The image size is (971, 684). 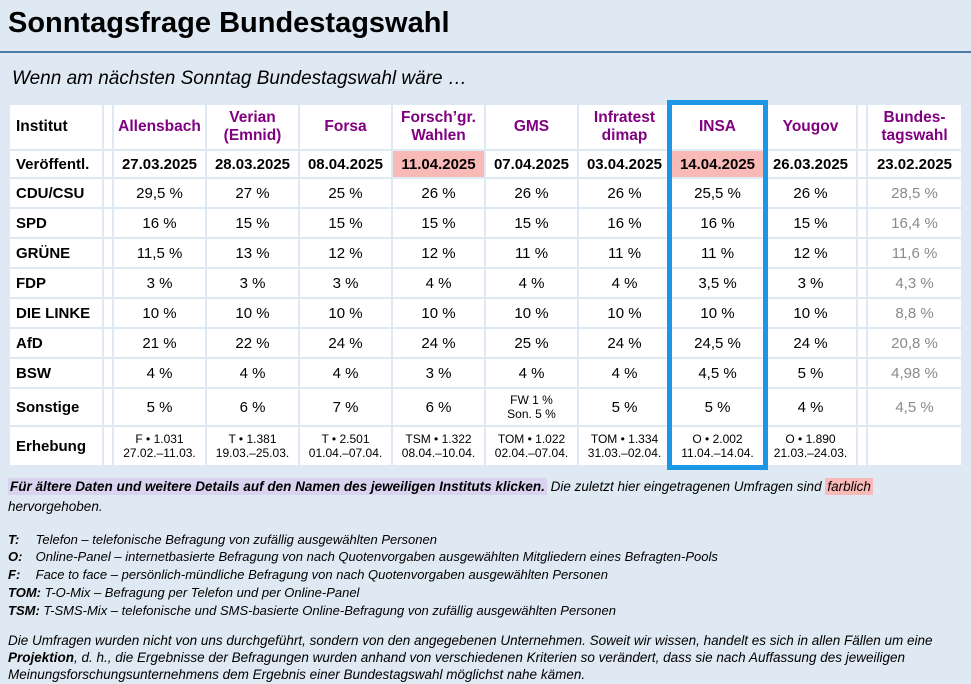 What do you see at coordinates (252, 193) in the screenshot?
I see `poll-value: 27 %` at bounding box center [252, 193].